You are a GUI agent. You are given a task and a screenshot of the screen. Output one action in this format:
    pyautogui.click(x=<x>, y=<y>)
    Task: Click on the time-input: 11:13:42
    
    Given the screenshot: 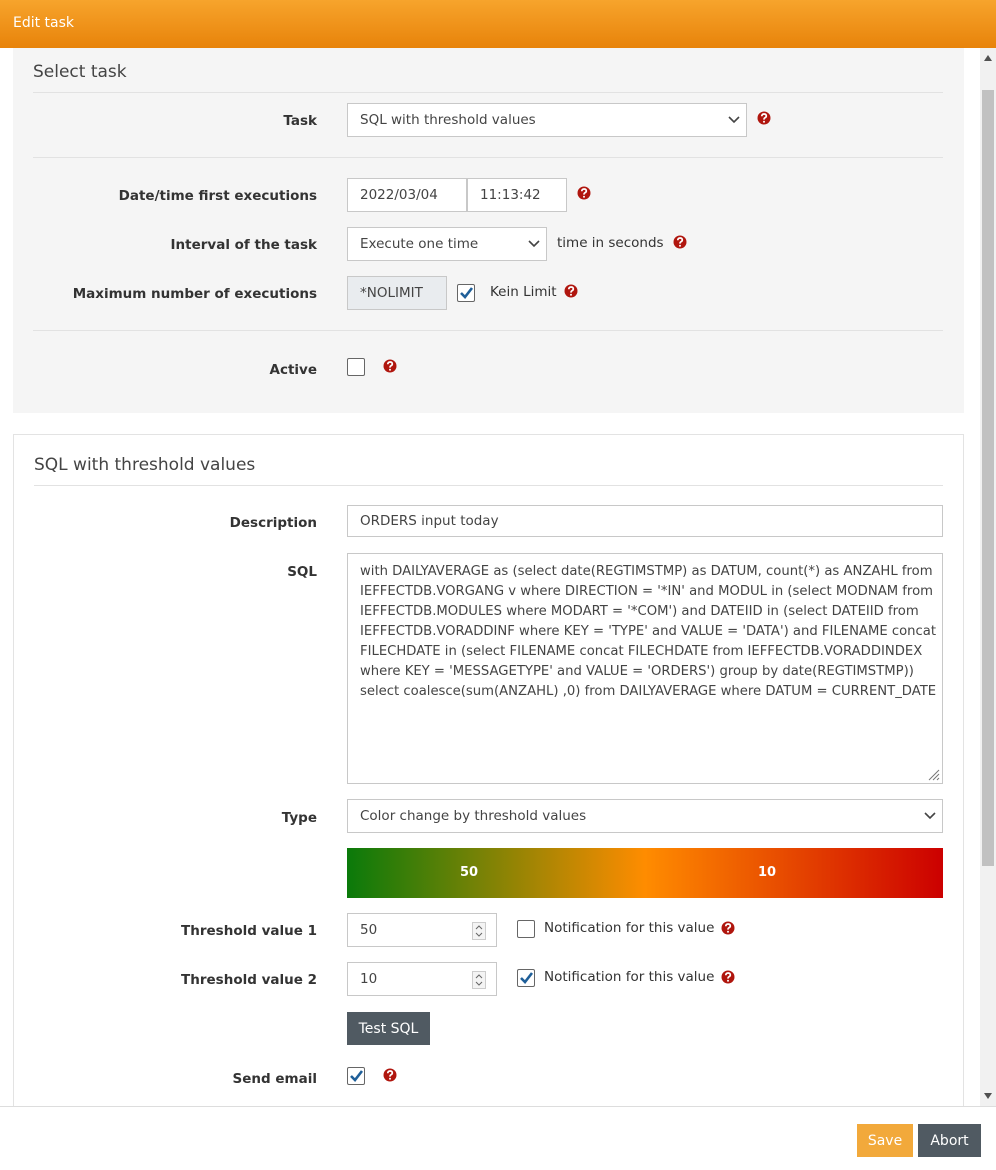 What is the action you would take?
    pyautogui.click(x=517, y=195)
    